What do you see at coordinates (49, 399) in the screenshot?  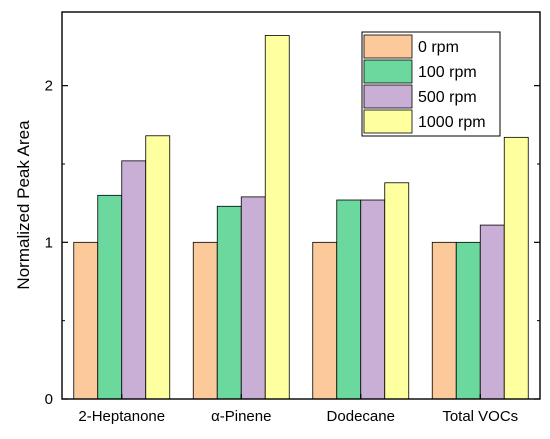 I see `y-tick-label: 0` at bounding box center [49, 399].